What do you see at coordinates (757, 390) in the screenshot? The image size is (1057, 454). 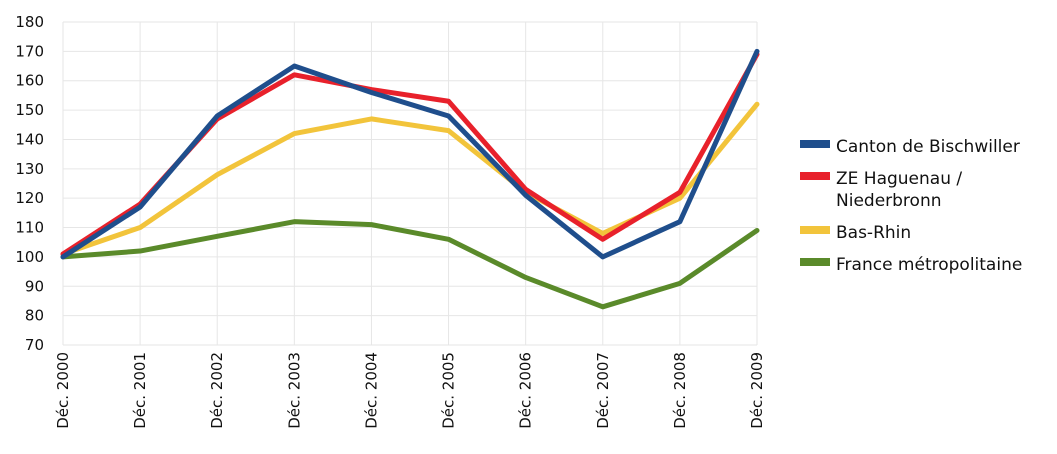 I see `x-tick-label: Déc. 2009` at bounding box center [757, 390].